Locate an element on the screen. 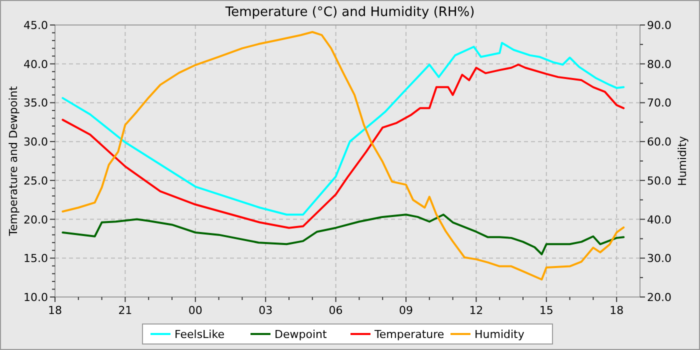  y-tick-label: 25.0 is located at coordinates (36, 181).